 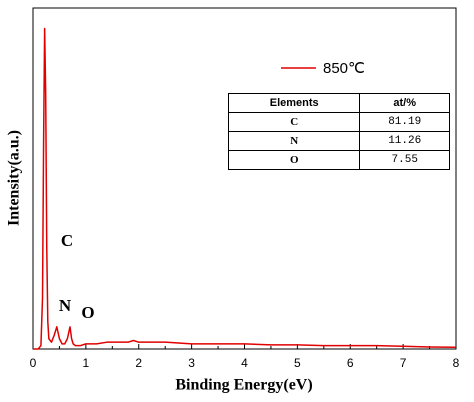 I want to click on table-cell: at/%, so click(x=404, y=103).